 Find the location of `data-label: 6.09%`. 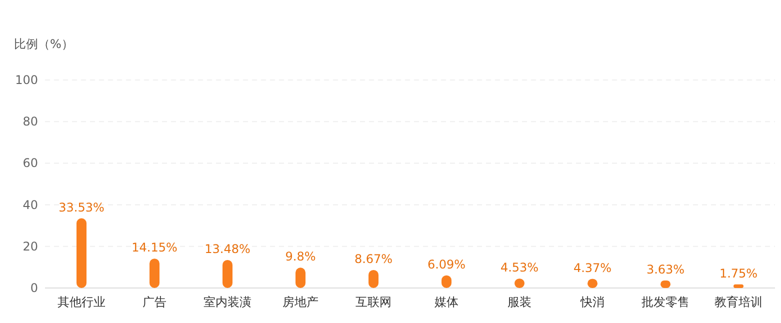

data-label: 6.09% is located at coordinates (446, 264).